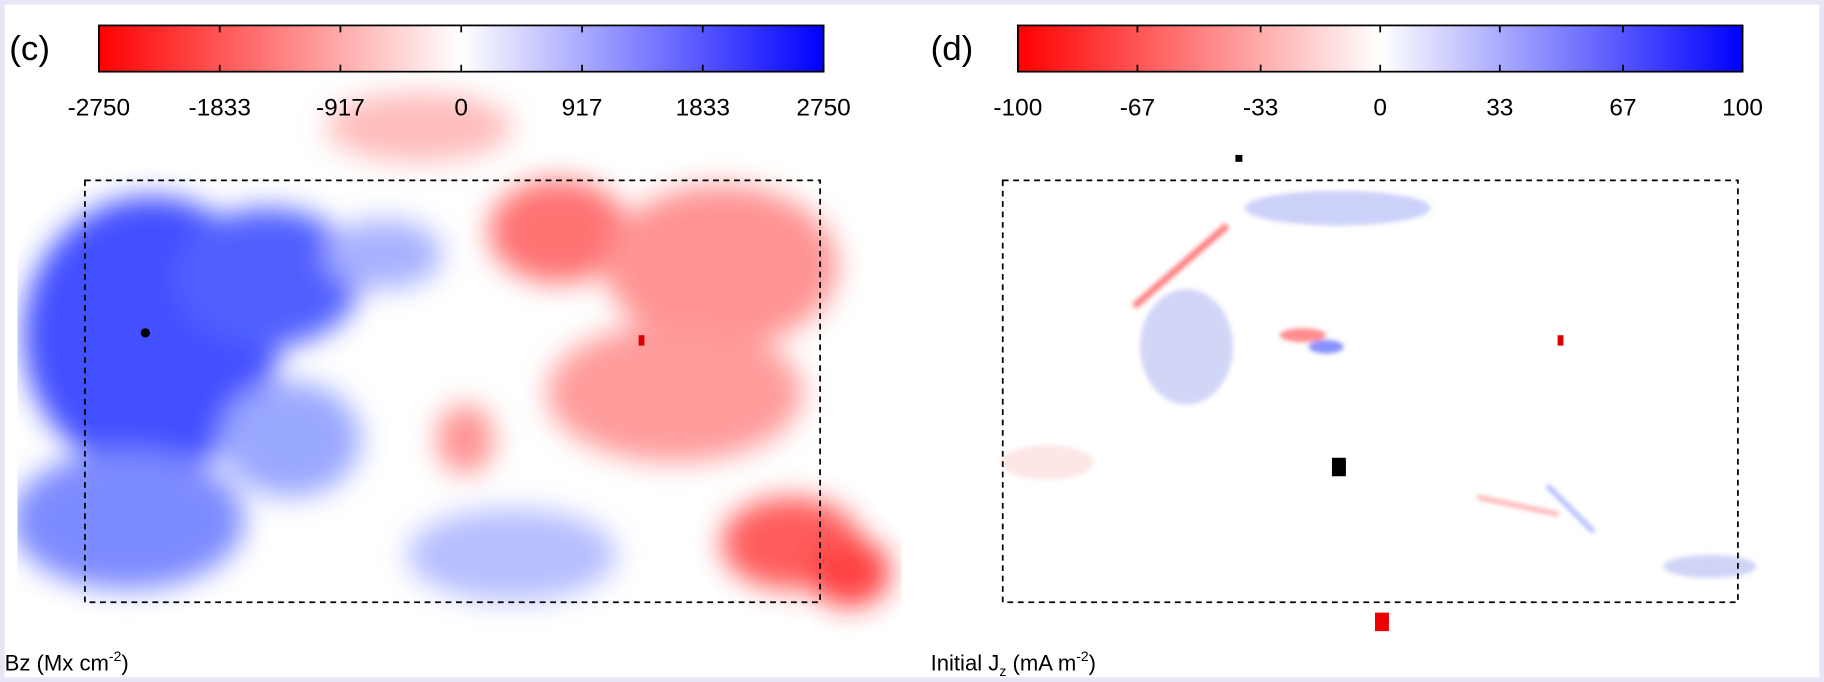  Describe the element at coordinates (99, 108) in the screenshot. I see `colorbar-tick-label: -2750` at that location.